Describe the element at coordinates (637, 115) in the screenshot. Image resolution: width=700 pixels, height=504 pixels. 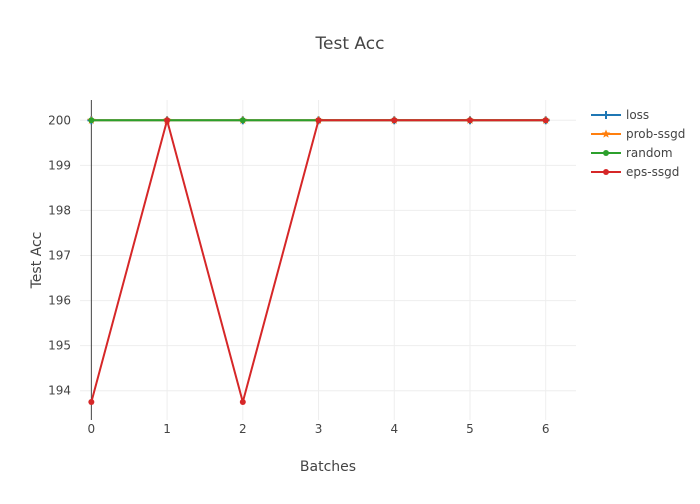
I see `legend-label: loss` at that location.